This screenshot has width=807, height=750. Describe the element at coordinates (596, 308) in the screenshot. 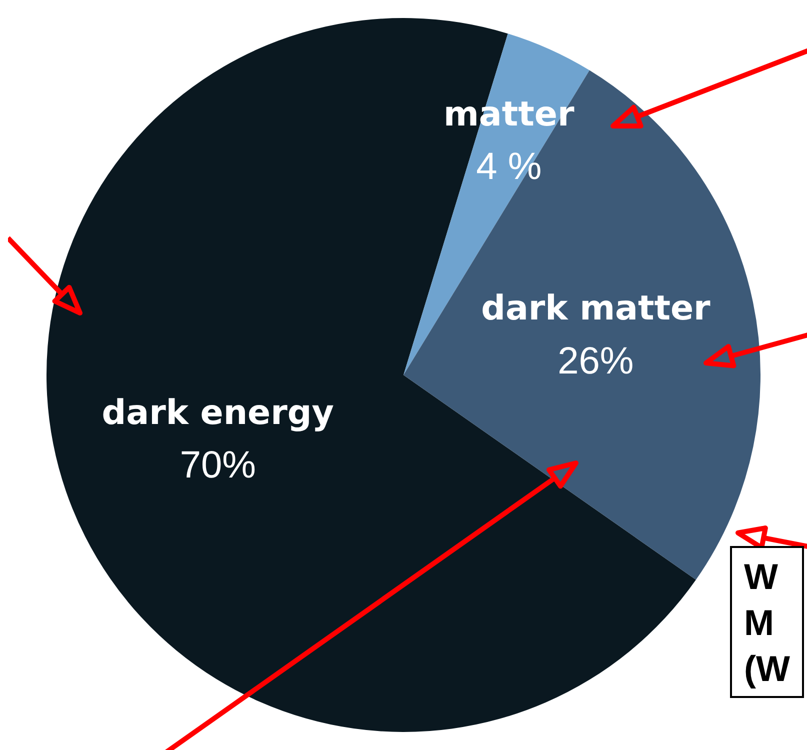

I see `slice-label: dark matter` at that location.